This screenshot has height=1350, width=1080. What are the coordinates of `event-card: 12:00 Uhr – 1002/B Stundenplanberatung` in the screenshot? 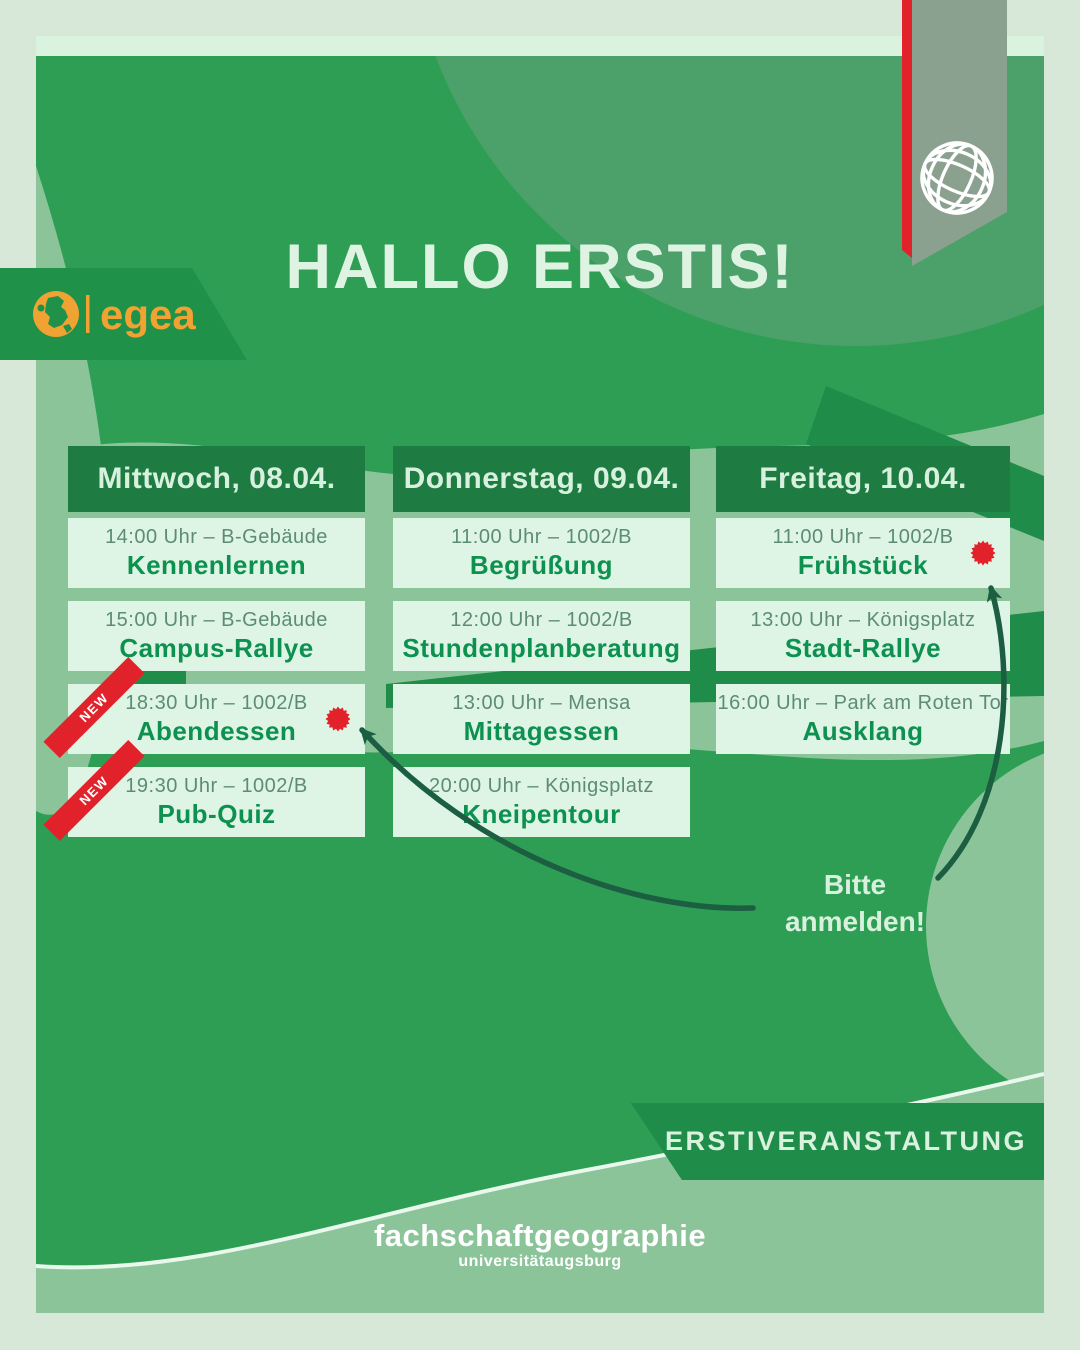 It's located at (541, 636).